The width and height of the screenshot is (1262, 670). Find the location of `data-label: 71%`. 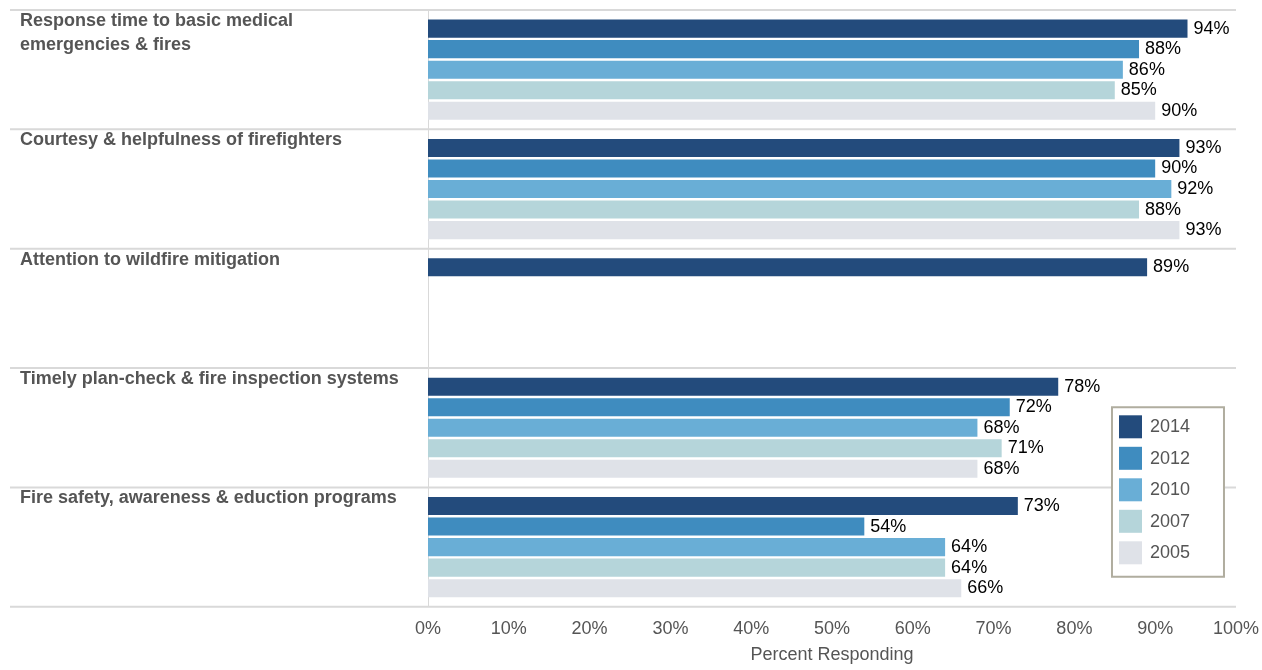

data-label: 71% is located at coordinates (1025, 447).